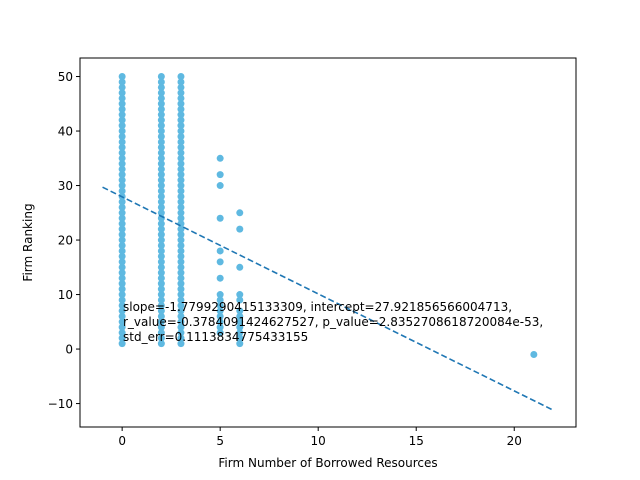 This screenshot has height=480, width=640. I want to click on y-tick-label: −10, so click(60, 404).